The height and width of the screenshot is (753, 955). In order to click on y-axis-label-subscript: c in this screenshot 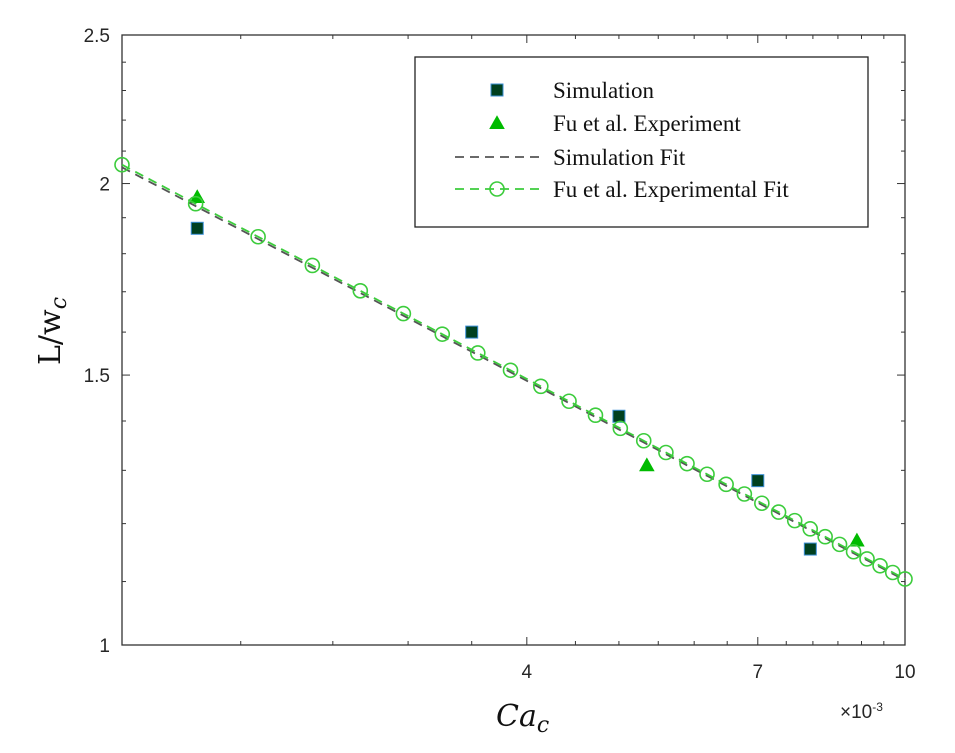, I will do `click(59, 303)`.